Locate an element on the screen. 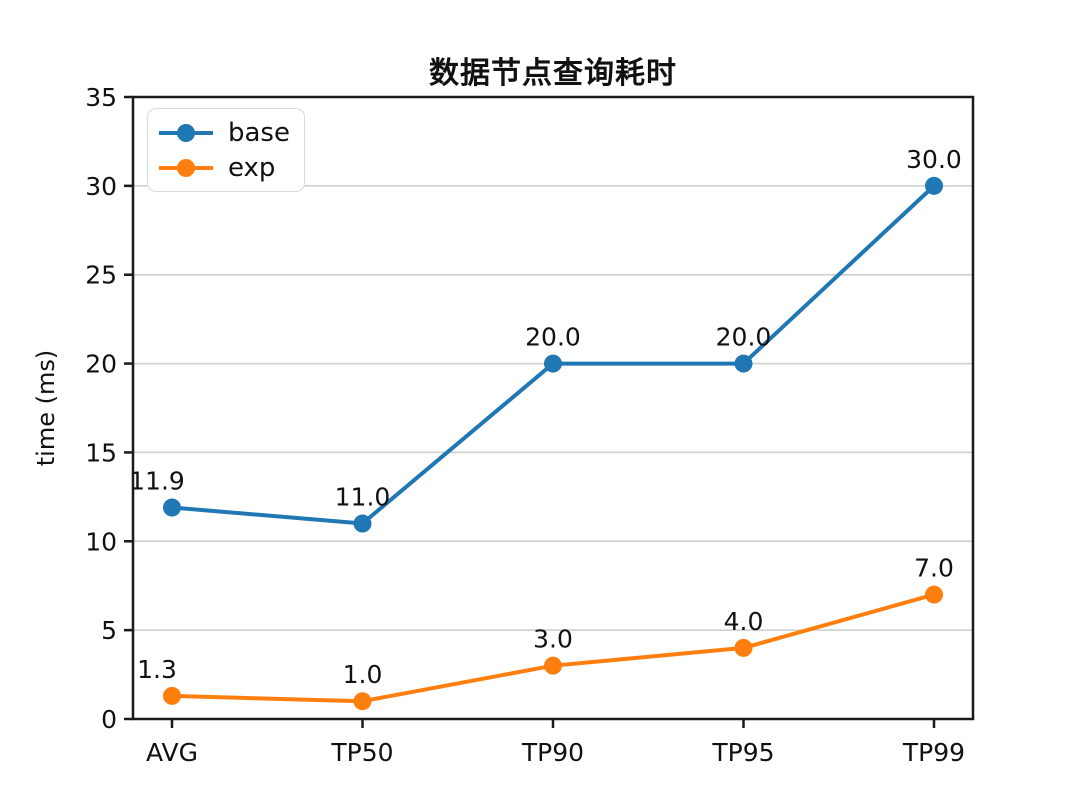 The image size is (1080, 810). y-tick-label-0: 0 is located at coordinates (109, 719).